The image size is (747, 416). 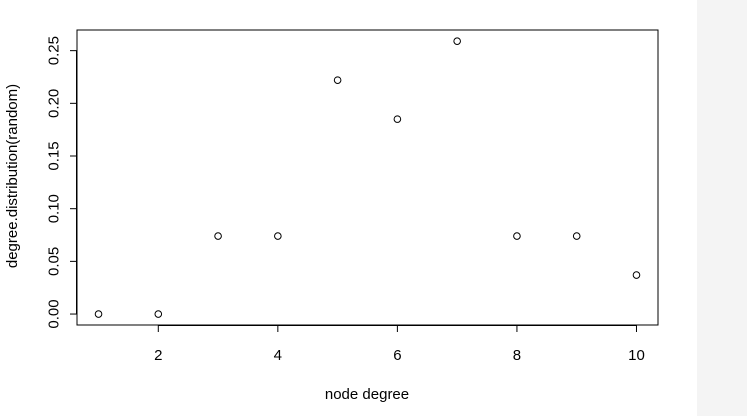 What do you see at coordinates (517, 355) in the screenshot?
I see `x-tick-label: 8` at bounding box center [517, 355].